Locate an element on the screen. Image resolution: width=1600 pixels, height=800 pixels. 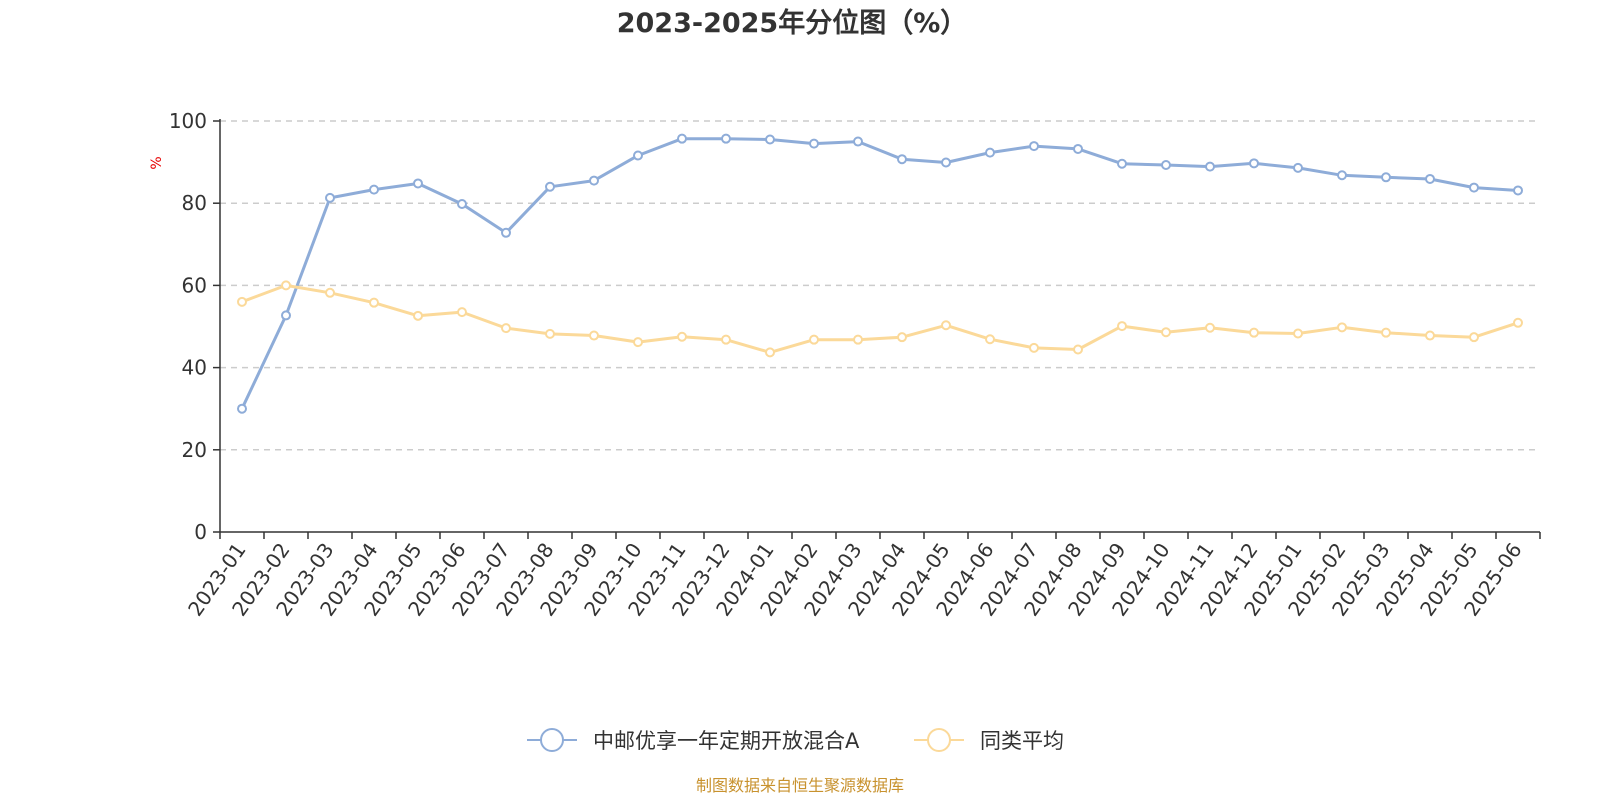
legend-label-0: 中邮优享一年定期开放混合A is located at coordinates (726, 741).